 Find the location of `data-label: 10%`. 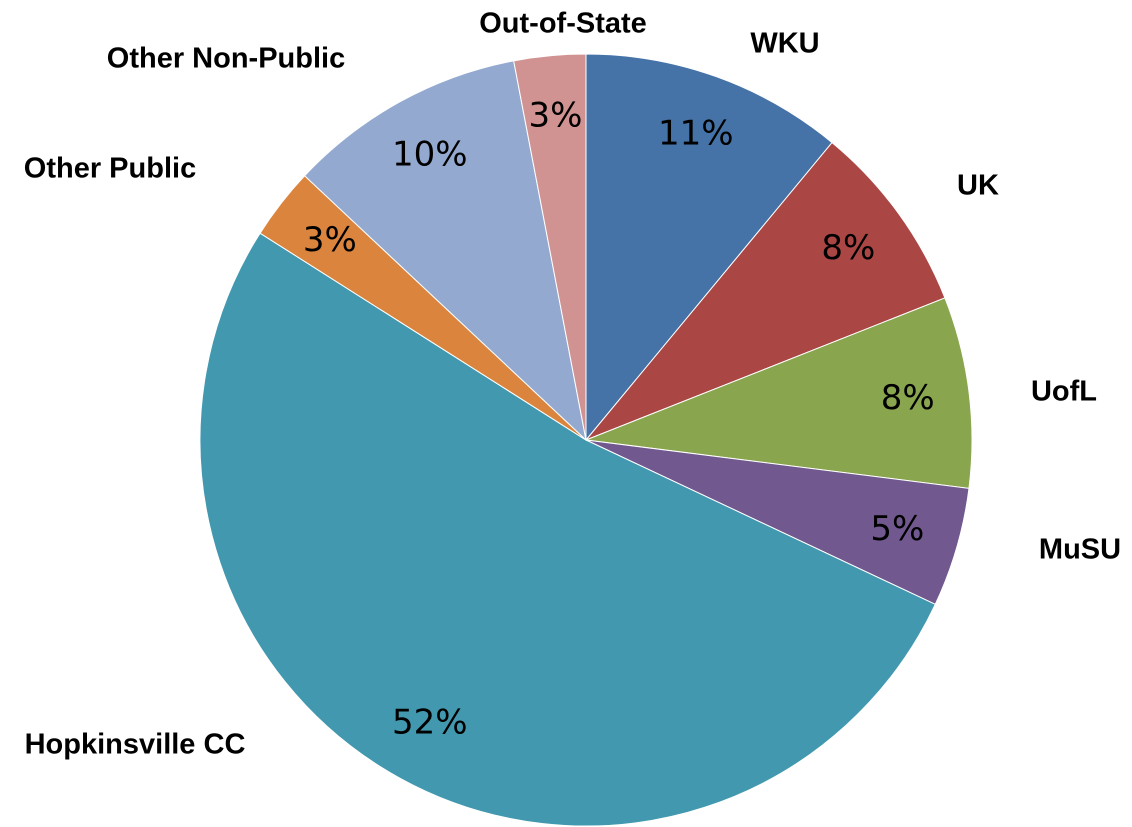

data-label: 10% is located at coordinates (430, 154).